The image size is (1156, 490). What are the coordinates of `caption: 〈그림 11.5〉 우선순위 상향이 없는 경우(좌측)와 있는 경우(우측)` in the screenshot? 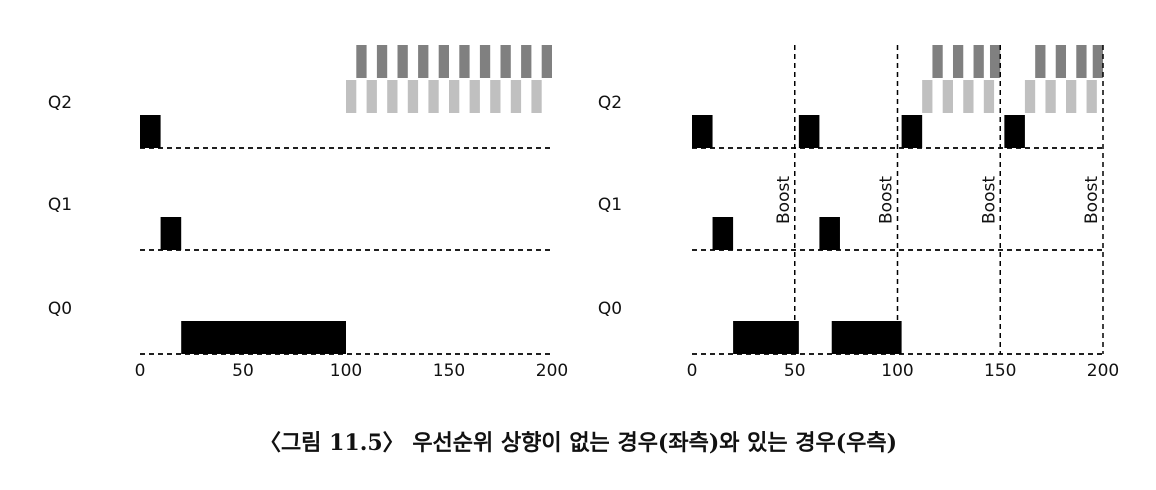 It's located at (578, 443).